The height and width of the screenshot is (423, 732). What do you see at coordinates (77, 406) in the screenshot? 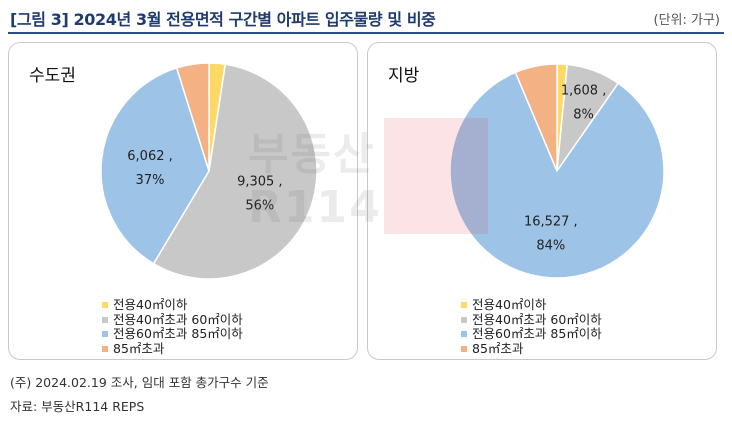
I see `footnote-source: 자료: 부동산R114 REPS` at bounding box center [77, 406].